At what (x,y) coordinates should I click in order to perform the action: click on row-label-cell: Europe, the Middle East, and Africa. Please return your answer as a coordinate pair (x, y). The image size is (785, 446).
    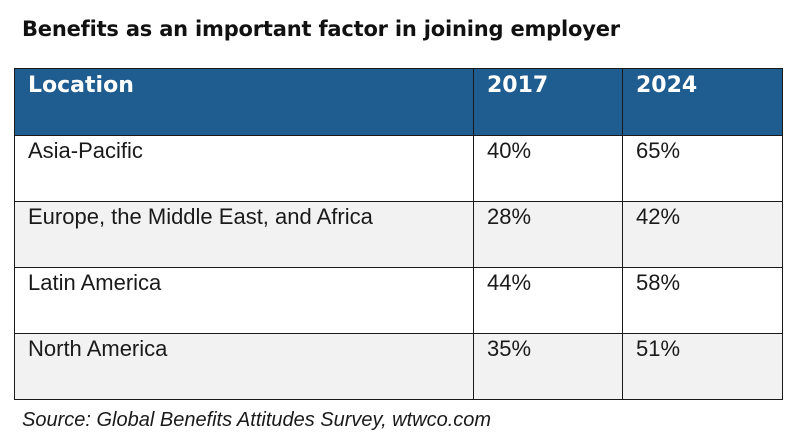
    Looking at the image, I should click on (244, 234).